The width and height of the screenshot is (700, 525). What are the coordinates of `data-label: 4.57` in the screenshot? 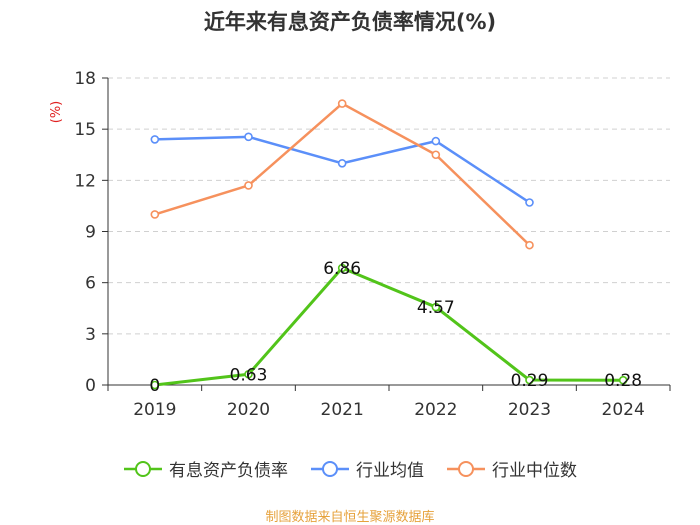 It's located at (436, 308).